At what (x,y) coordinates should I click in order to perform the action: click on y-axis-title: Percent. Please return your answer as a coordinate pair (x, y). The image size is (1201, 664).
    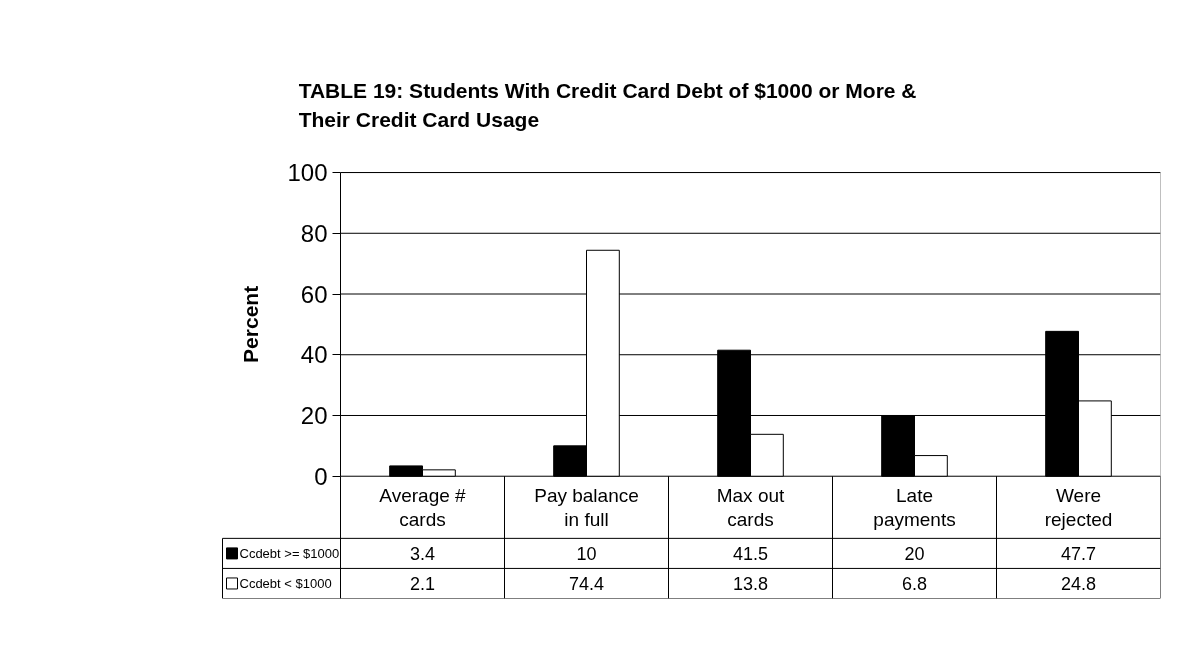
    Looking at the image, I should click on (250, 324).